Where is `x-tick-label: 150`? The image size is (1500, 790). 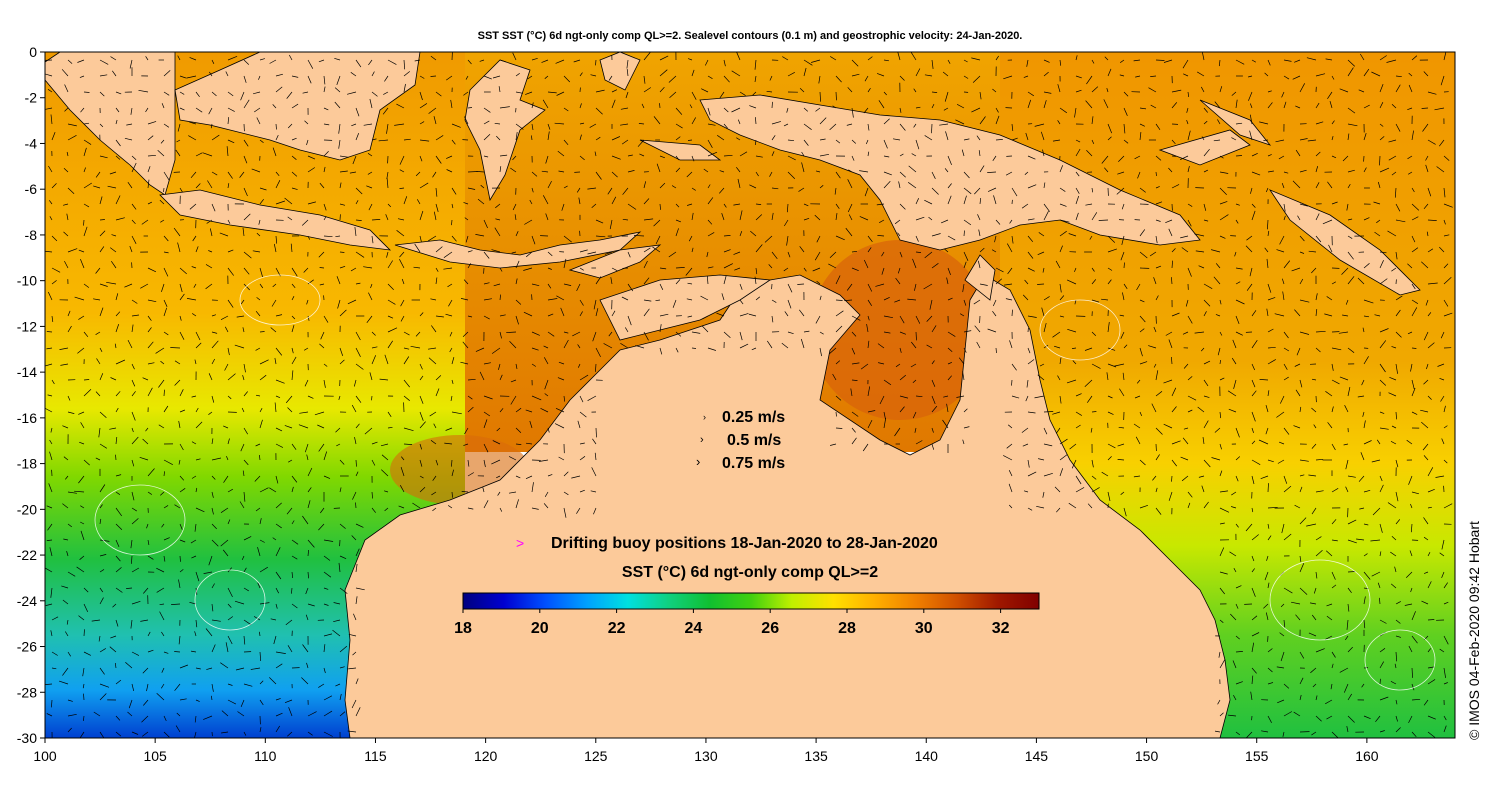 x-tick-label: 150 is located at coordinates (1147, 756).